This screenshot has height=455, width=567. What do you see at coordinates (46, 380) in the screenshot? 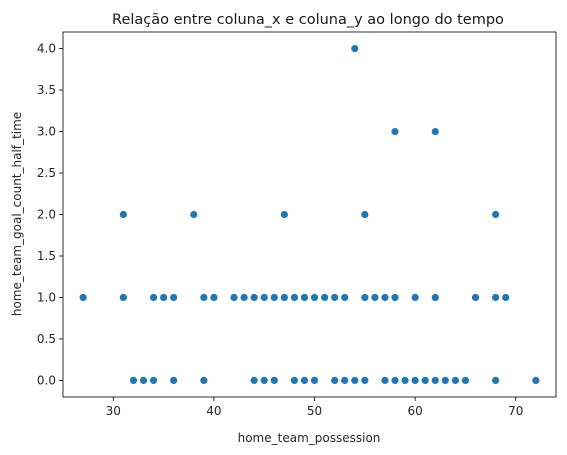
I see `y-tick-label: 0.0` at bounding box center [46, 380].